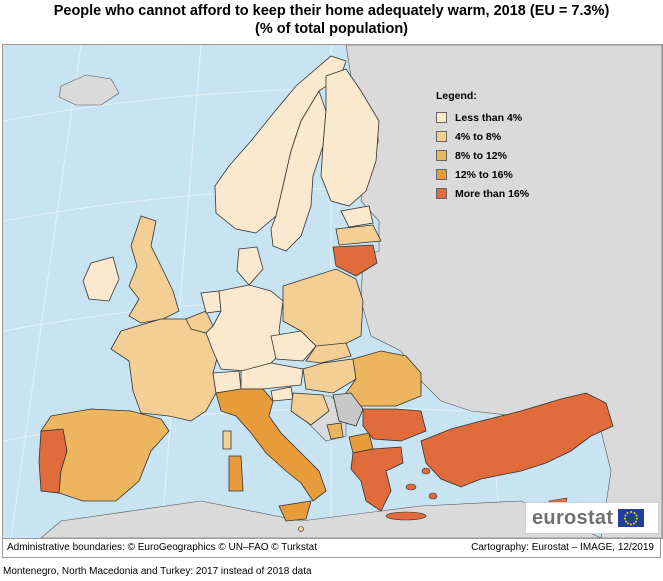  What do you see at coordinates (328, 353) in the screenshot?
I see `country-slovakia` at bounding box center [328, 353].